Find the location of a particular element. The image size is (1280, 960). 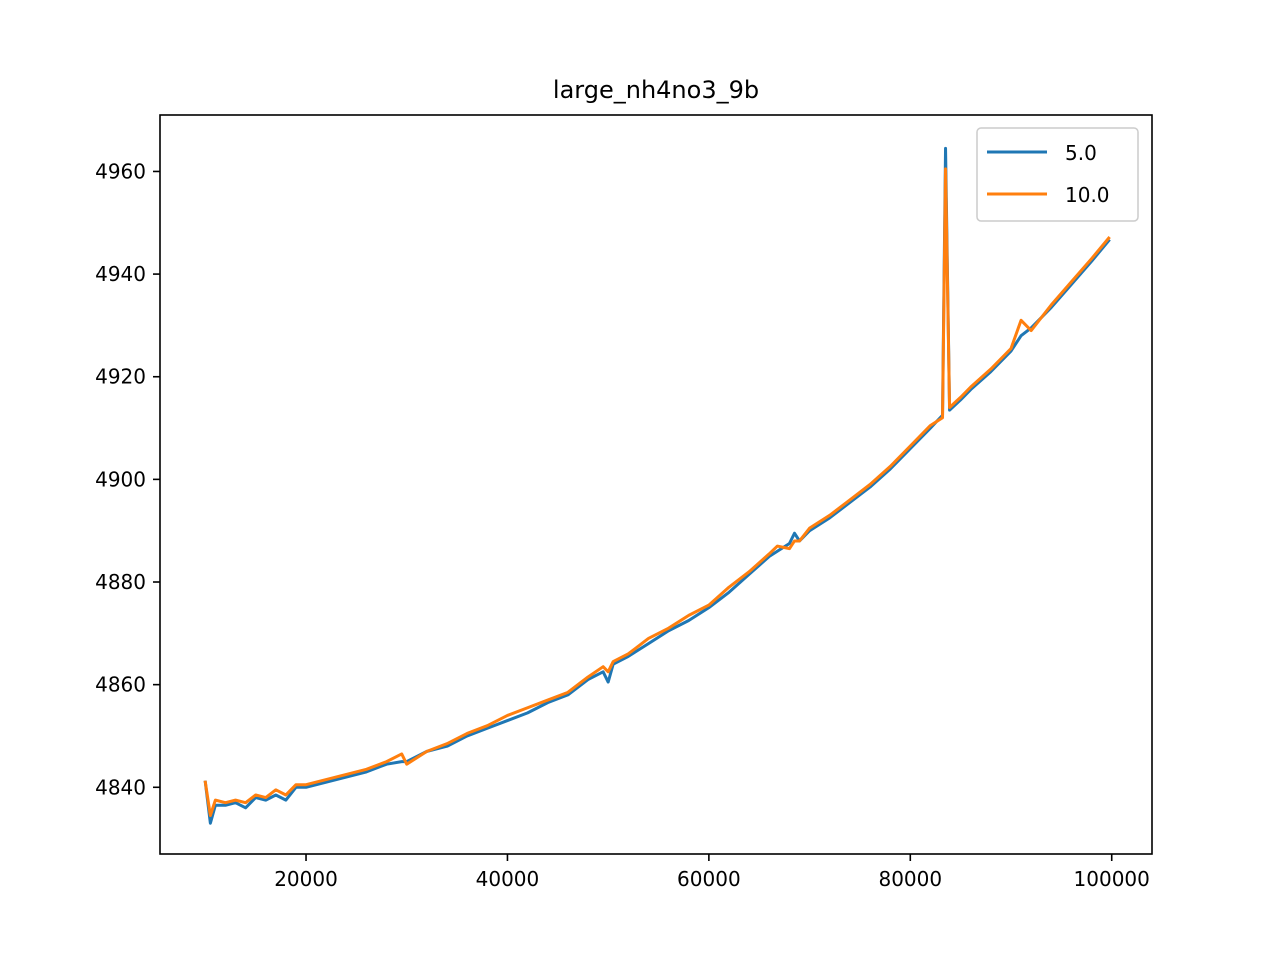

y-tick-label: 4920 is located at coordinates (120, 377).